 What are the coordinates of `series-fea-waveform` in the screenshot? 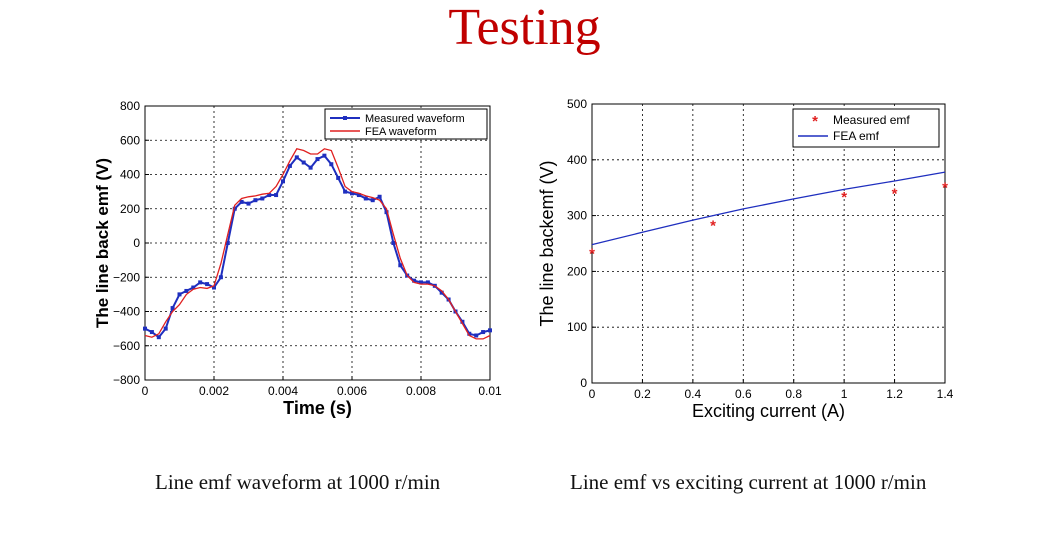 It's located at (317, 244).